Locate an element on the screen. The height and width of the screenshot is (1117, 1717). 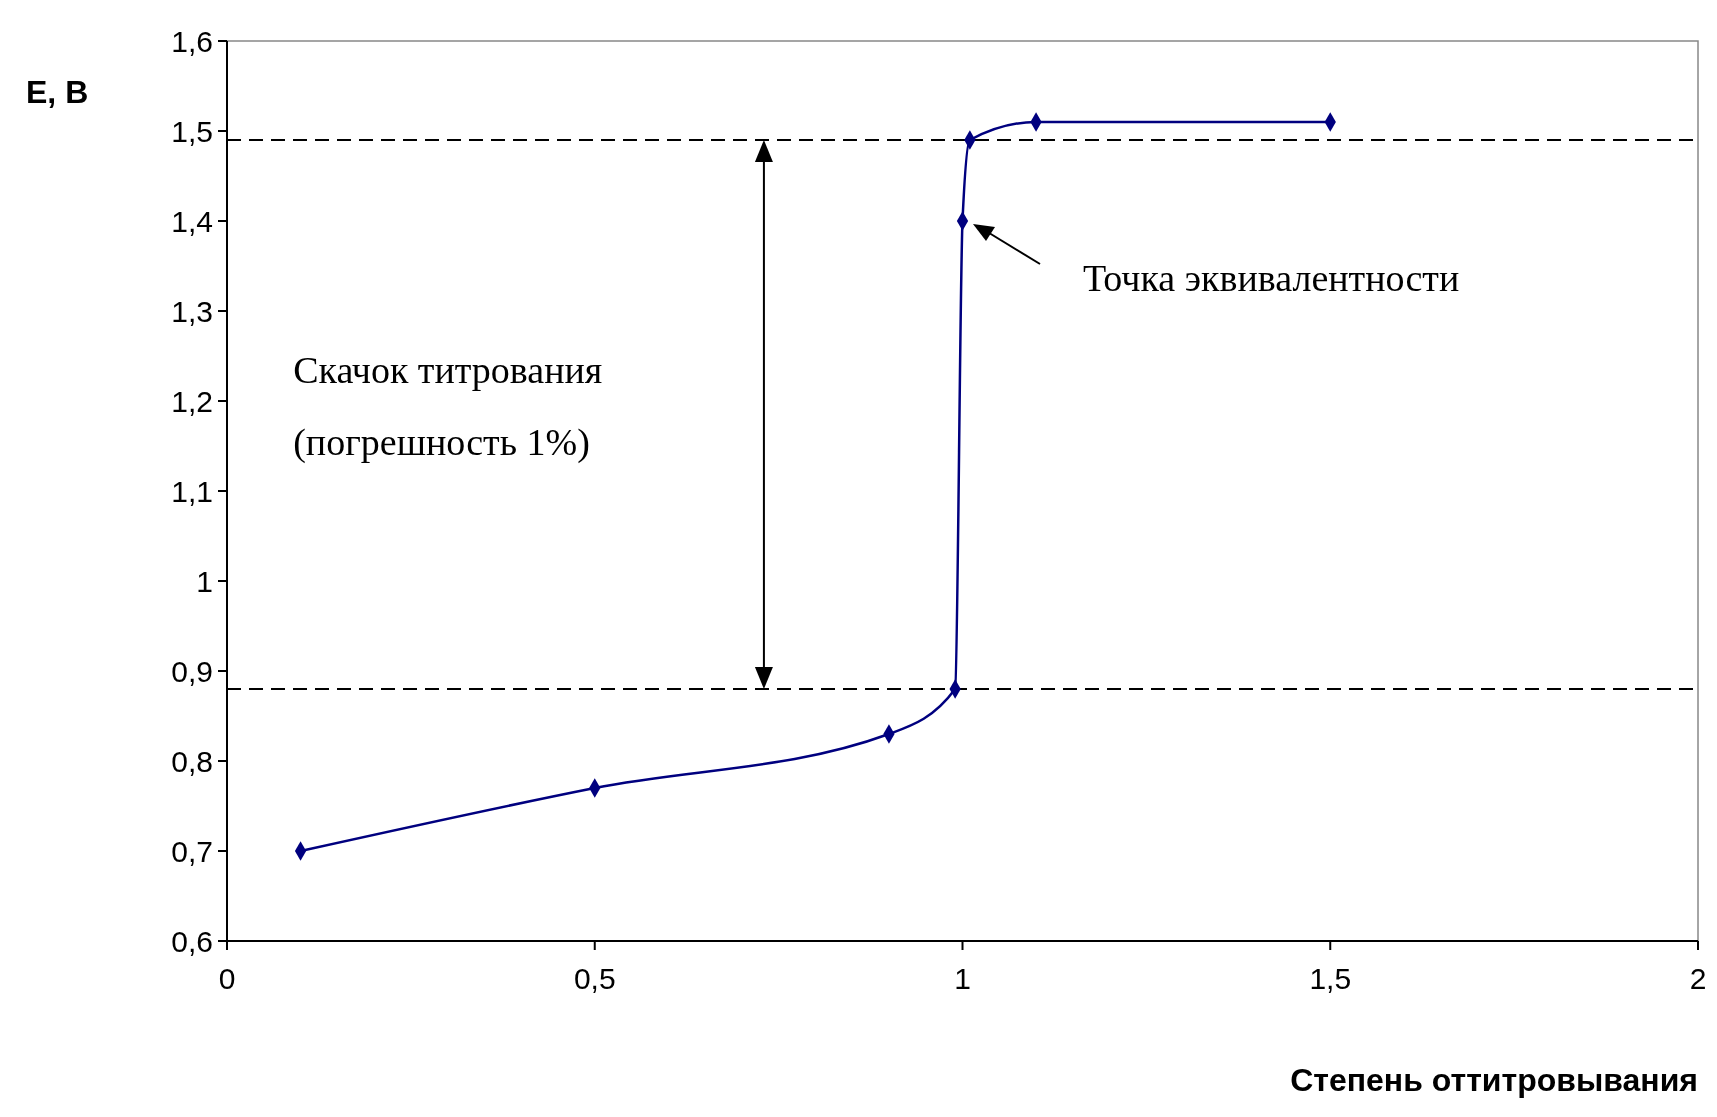
y-tick-label: 1,3 is located at coordinates (192, 311).